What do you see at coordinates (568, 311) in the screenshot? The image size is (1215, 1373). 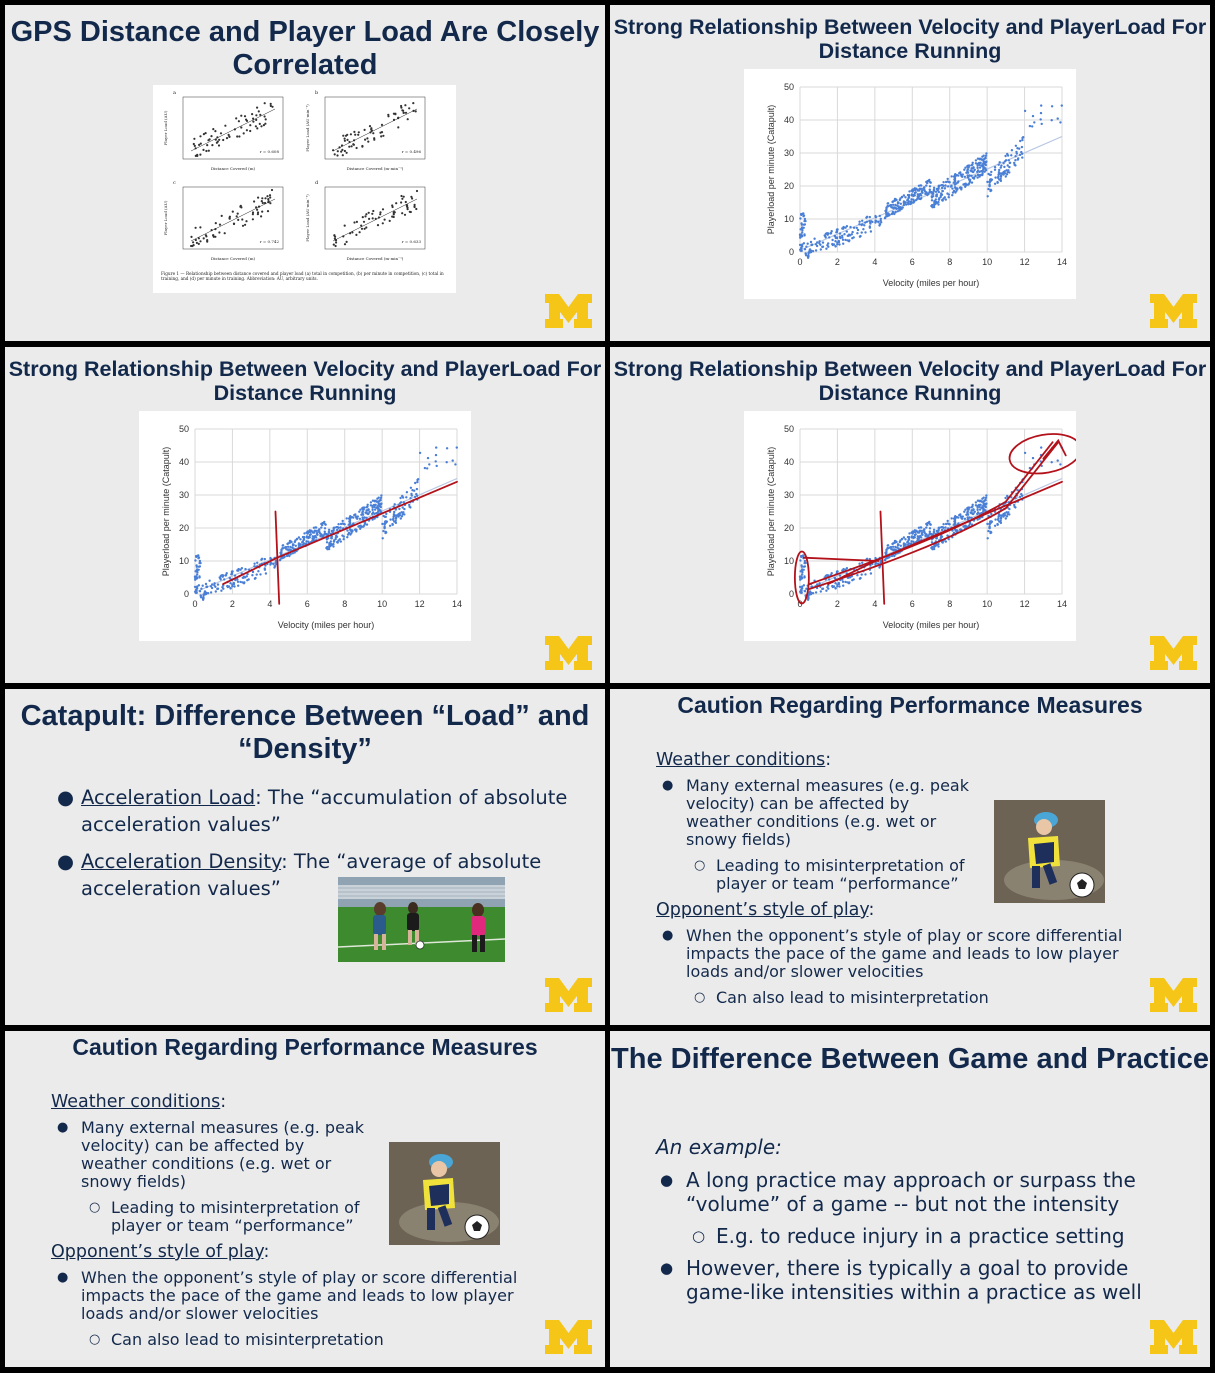 I see `michigan-logo` at bounding box center [568, 311].